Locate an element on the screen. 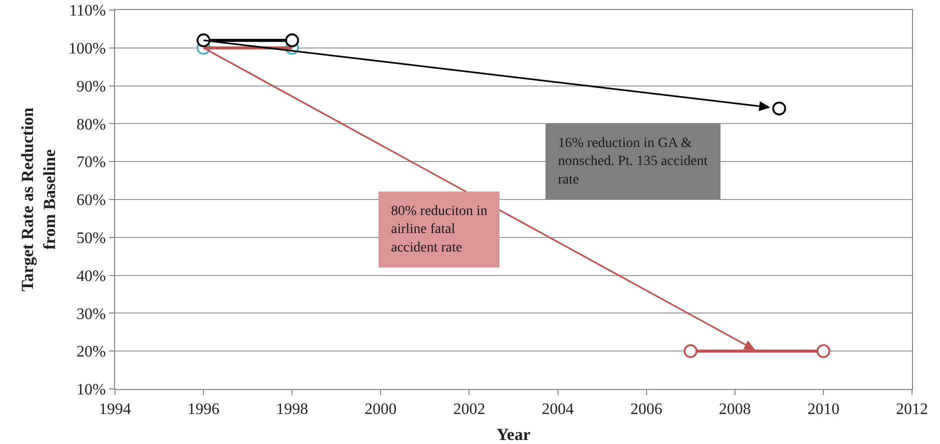 This screenshot has height=444, width=940. y-tick-label: 100% is located at coordinates (87, 49).